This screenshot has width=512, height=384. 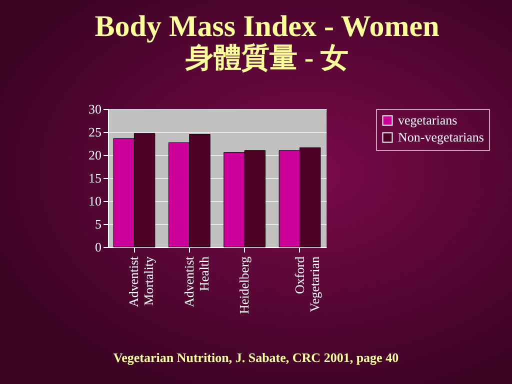 I want to click on x-tick-label: Heidelberg, so click(x=244, y=285).